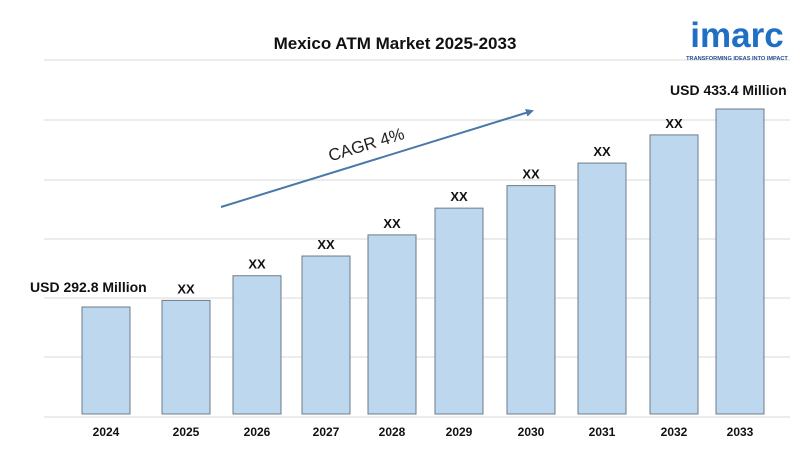 The image size is (800, 450). Describe the element at coordinates (674, 432) in the screenshot. I see `tick-label-2032: 2032` at that location.